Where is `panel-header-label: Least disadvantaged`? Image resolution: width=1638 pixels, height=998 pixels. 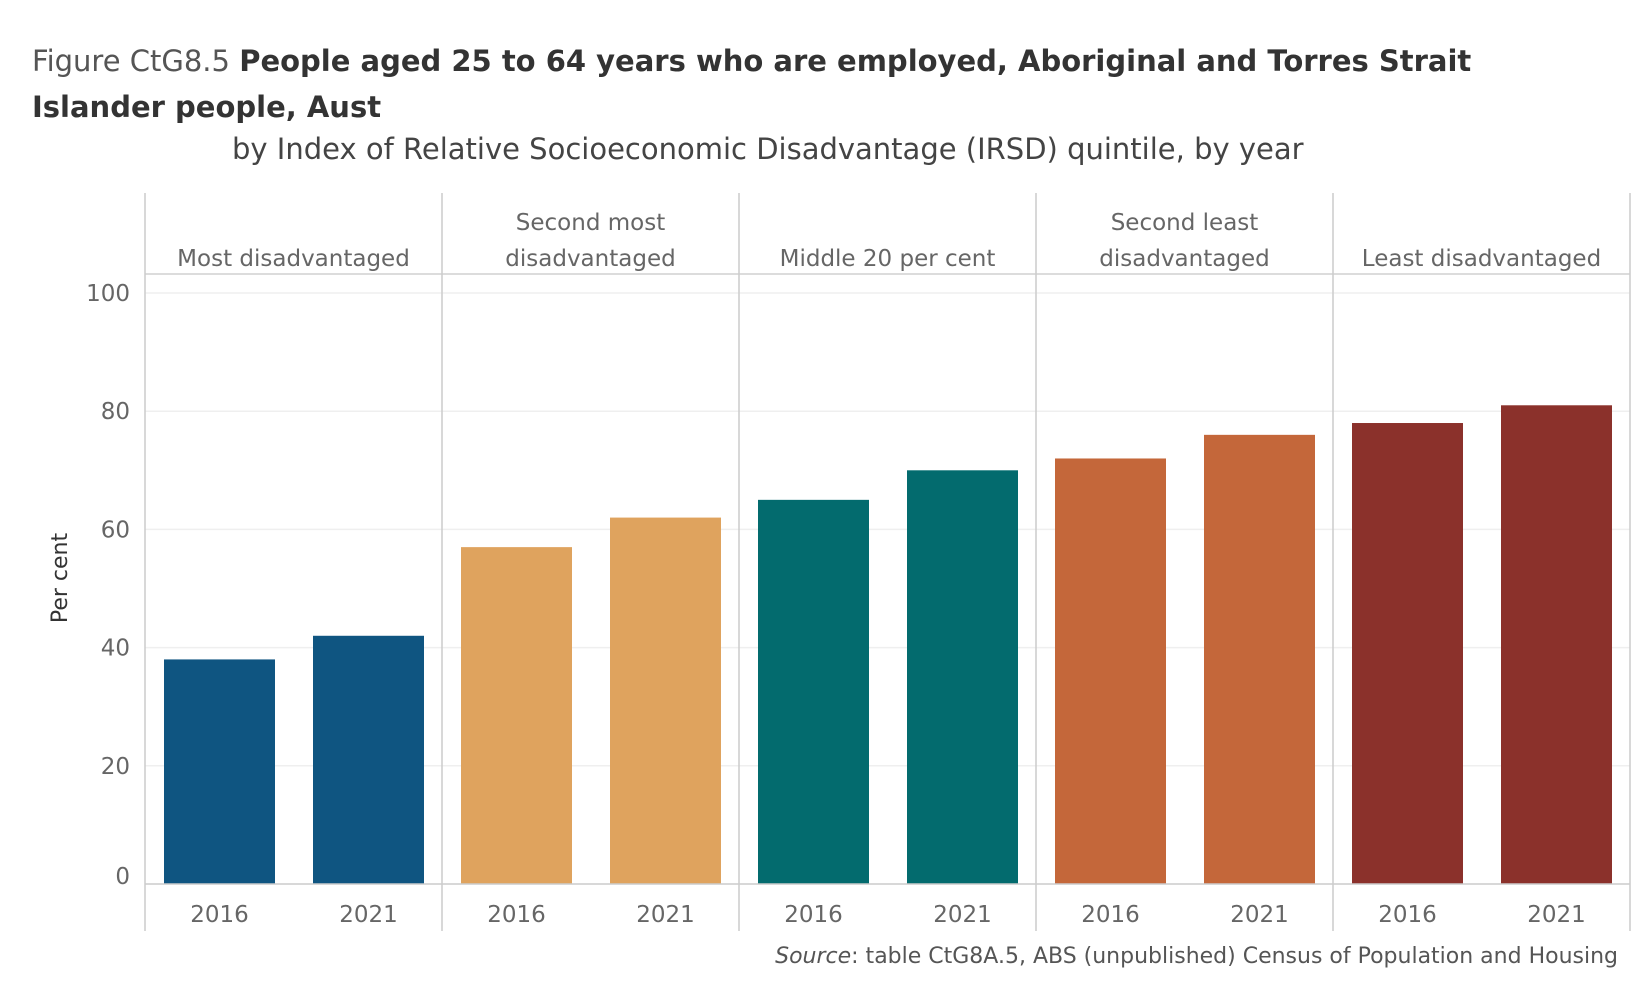
panel-header-label: Least disadvantaged is located at coordinates (1481, 259).